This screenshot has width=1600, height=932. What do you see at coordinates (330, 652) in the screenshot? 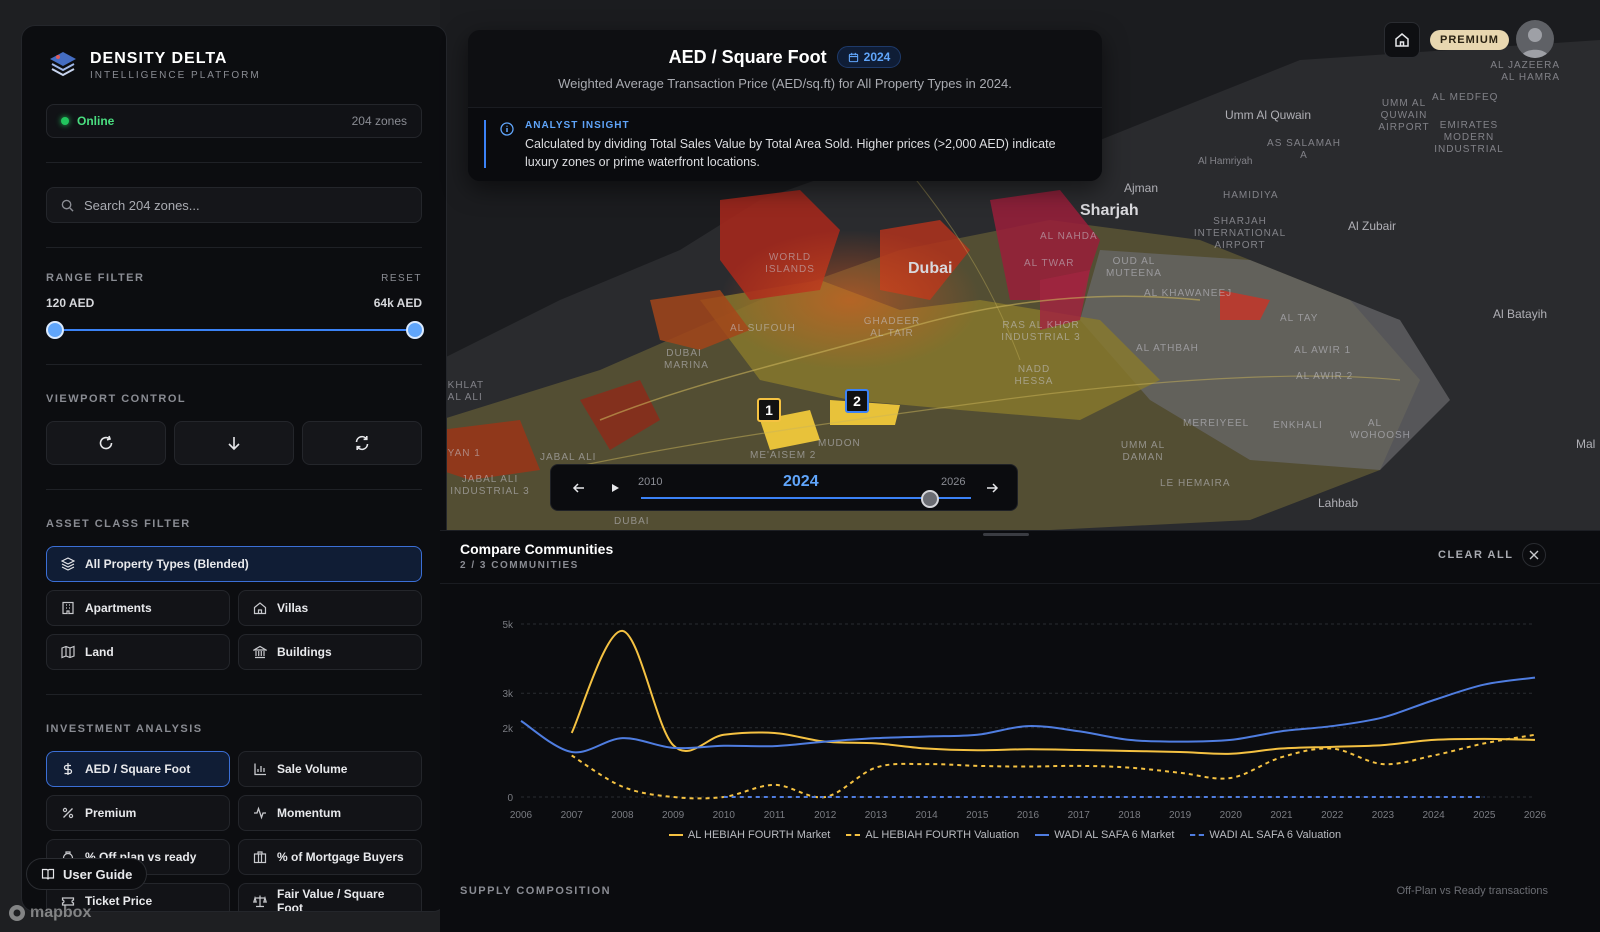
I see `asset-buildings-button: Buildings` at bounding box center [330, 652].